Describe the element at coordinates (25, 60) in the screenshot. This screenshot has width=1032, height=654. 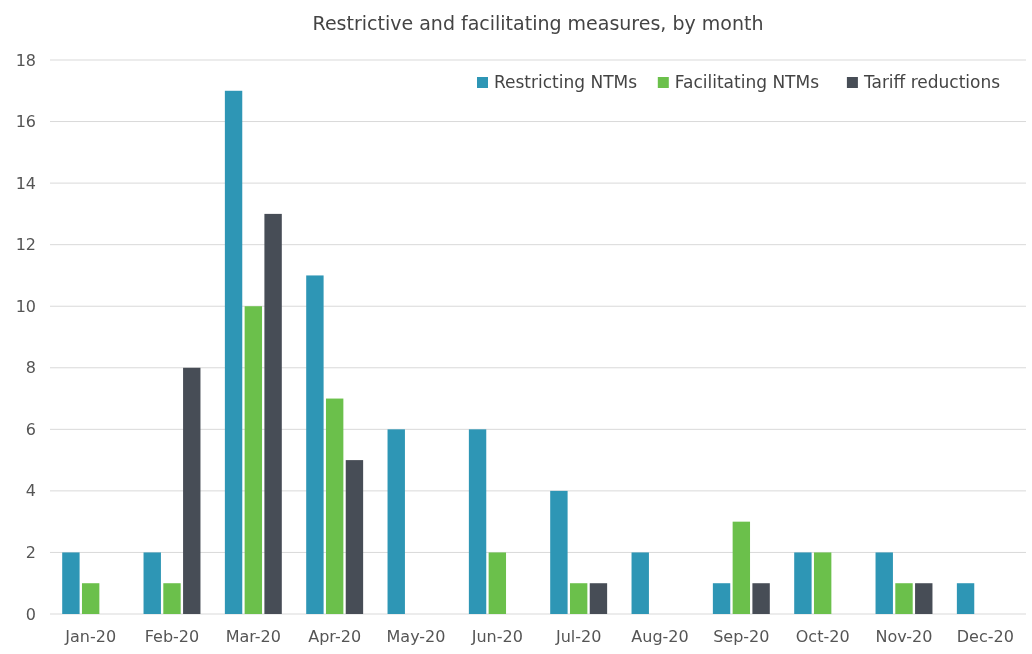
I see `y-tick-label: 18` at that location.